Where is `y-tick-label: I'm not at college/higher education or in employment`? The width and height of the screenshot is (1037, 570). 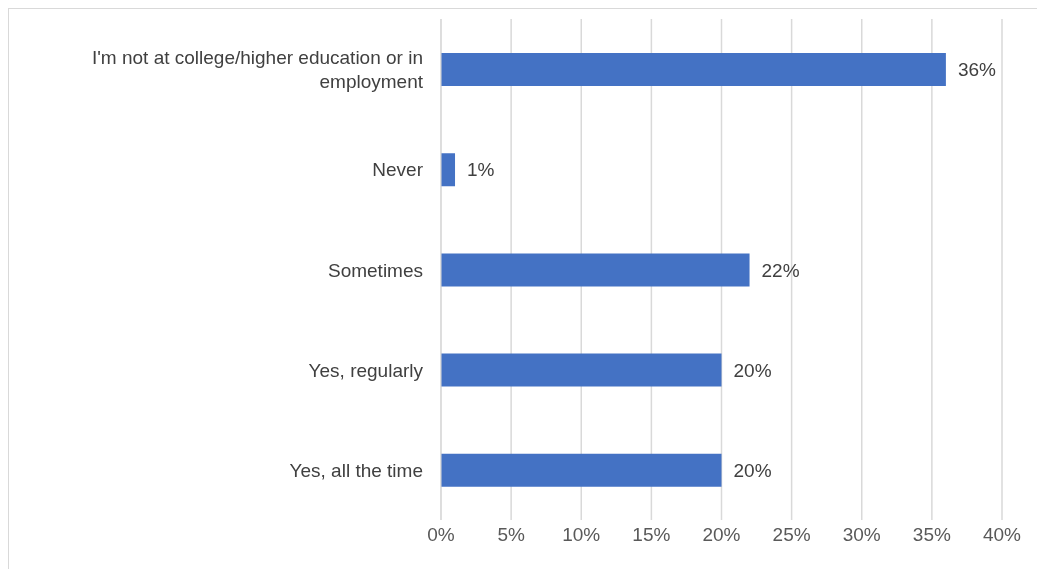 y-tick-label: I'm not at college/higher education or in employment is located at coordinates (257, 69).